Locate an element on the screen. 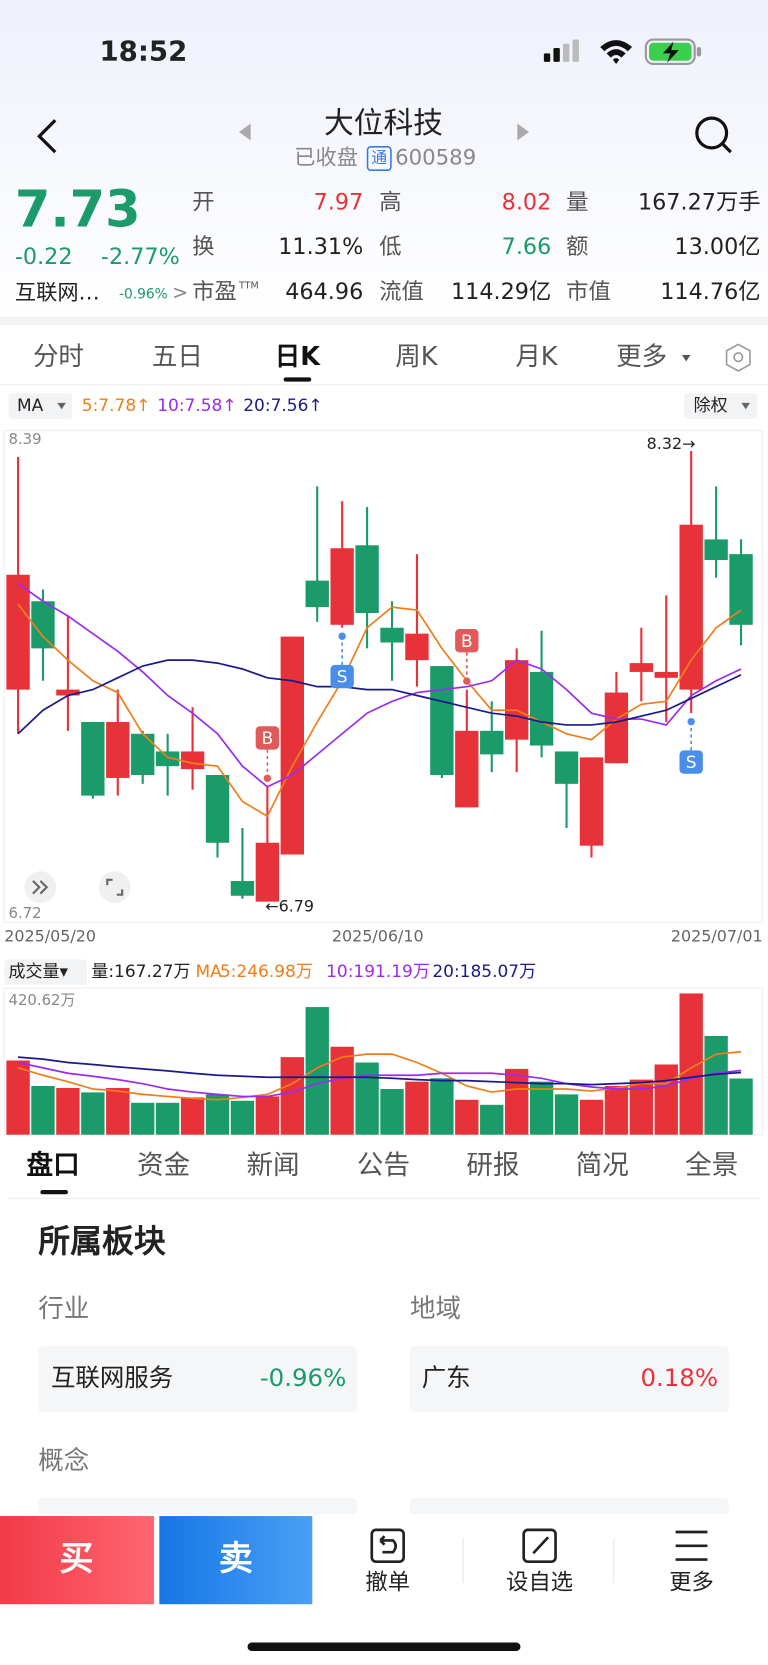 Image resolution: width=768 pixels, height=1665 pixels. field-label: 额 is located at coordinates (577, 247).